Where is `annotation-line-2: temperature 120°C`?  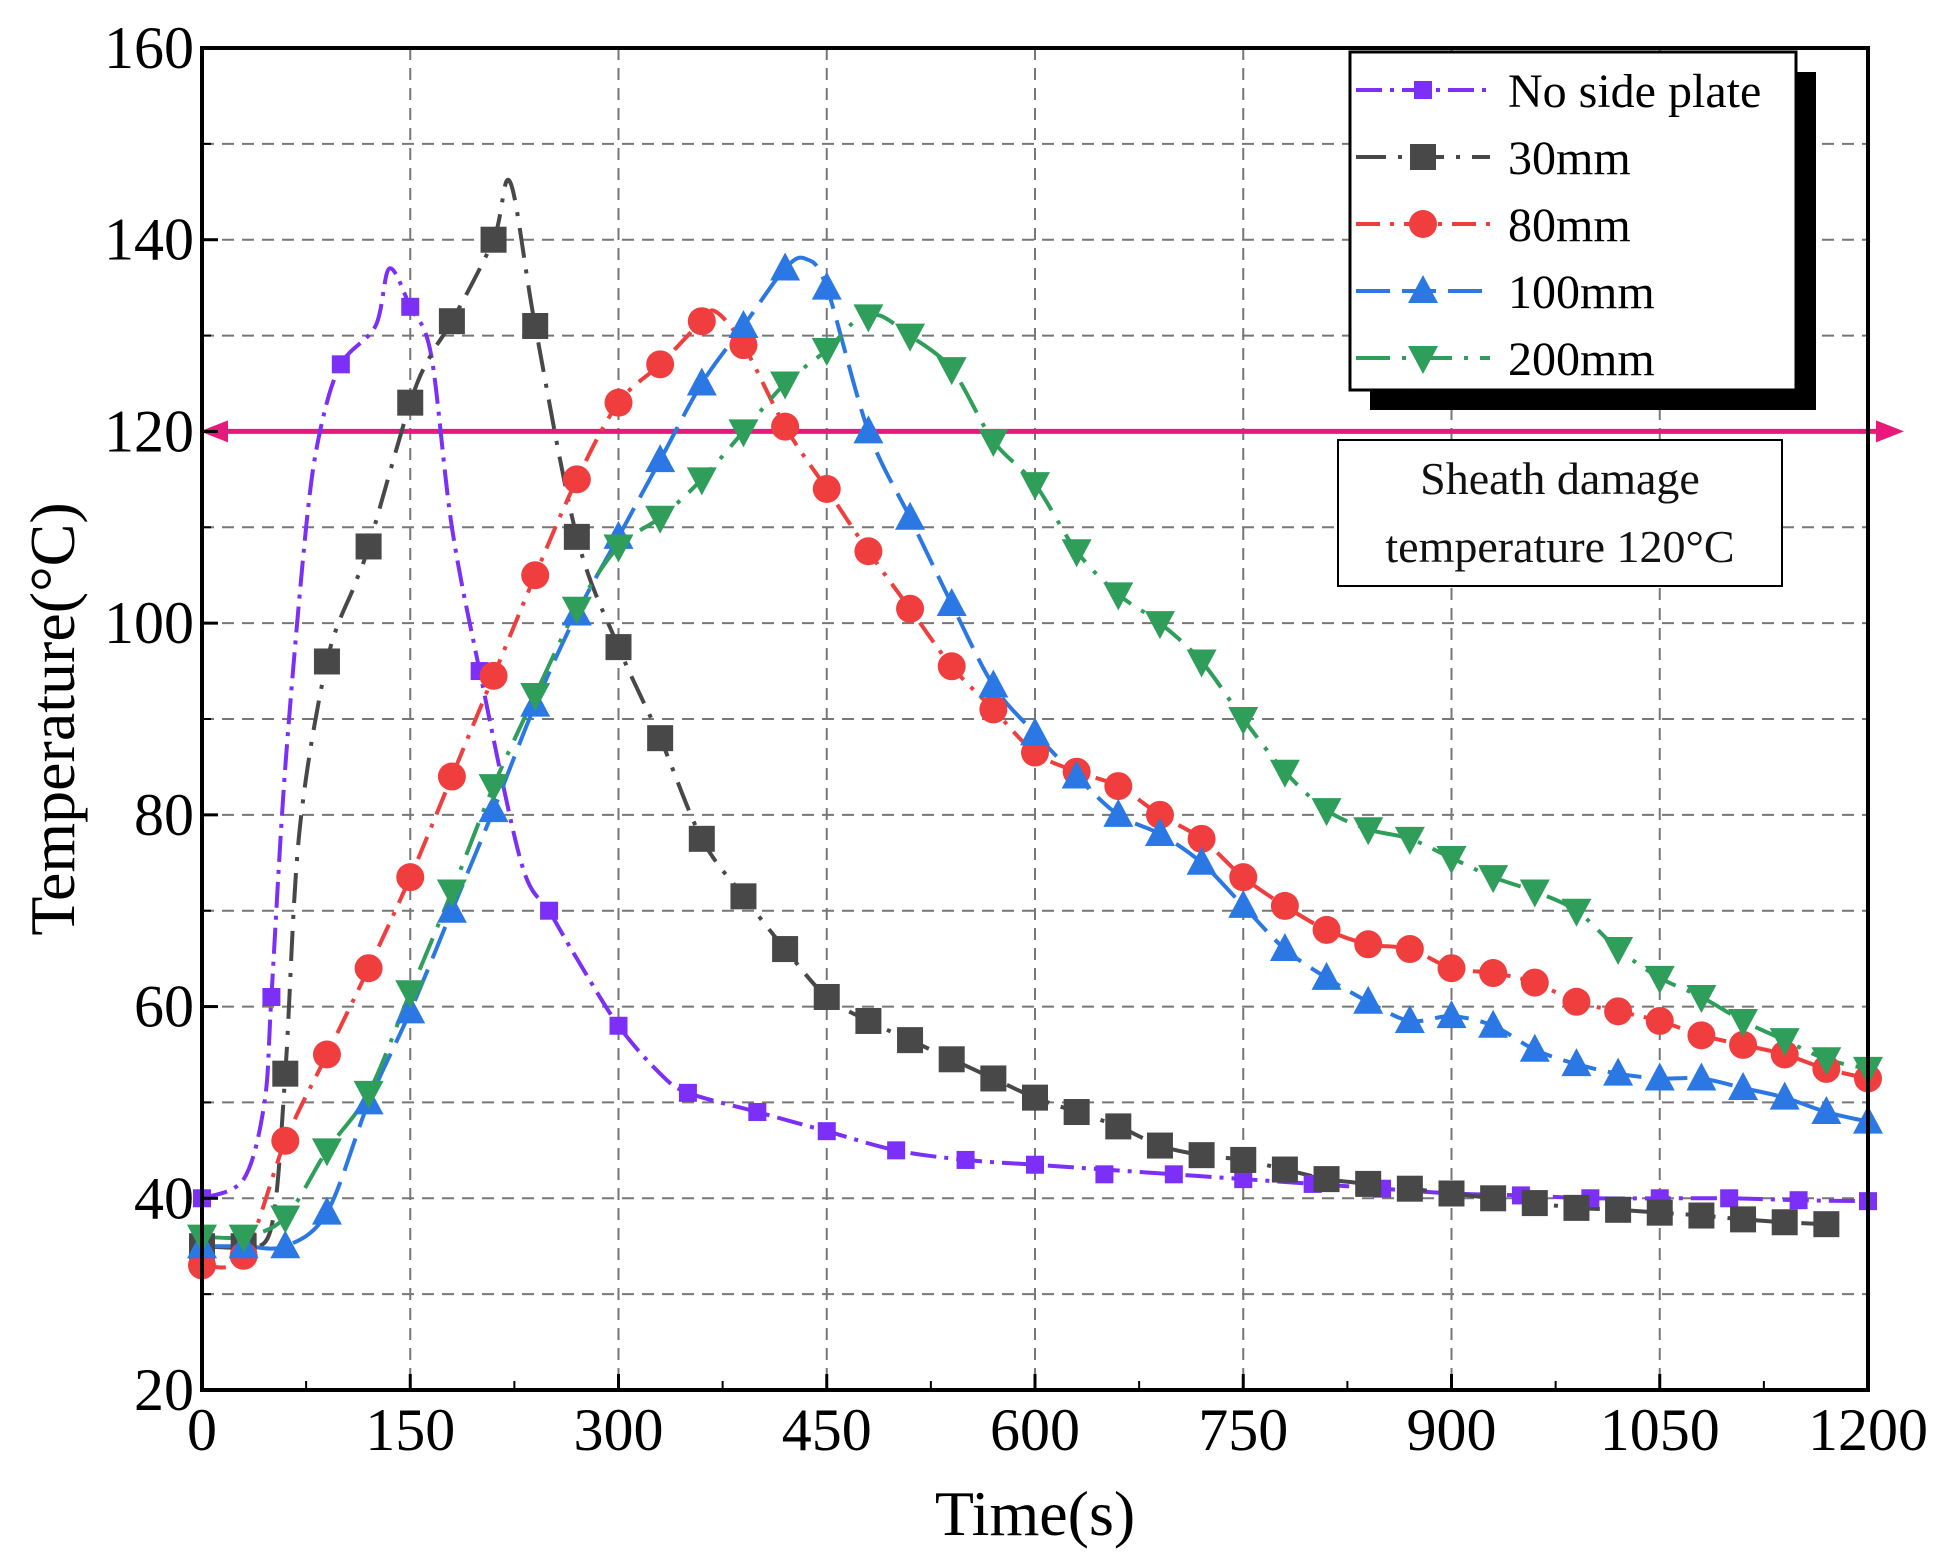
annotation-line-2: temperature 120°C is located at coordinates (1559, 546).